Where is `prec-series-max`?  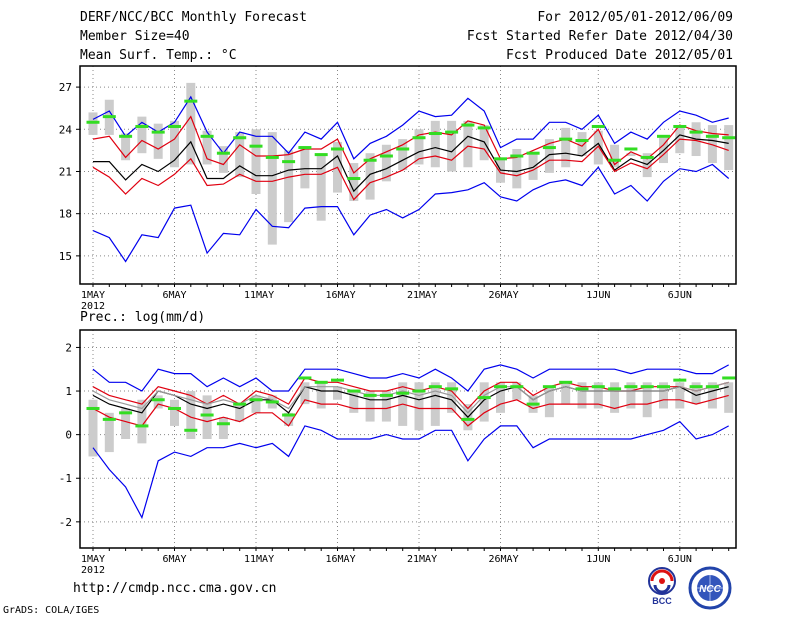 prec-series-max is located at coordinates (410, 378).